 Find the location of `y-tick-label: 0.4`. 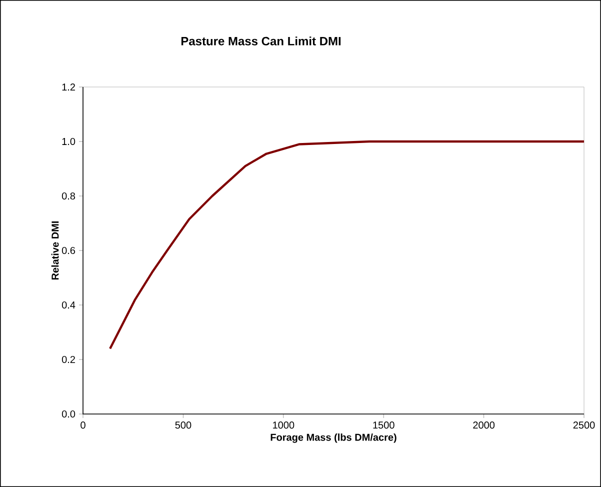

y-tick-label: 0.4 is located at coordinates (69, 305).